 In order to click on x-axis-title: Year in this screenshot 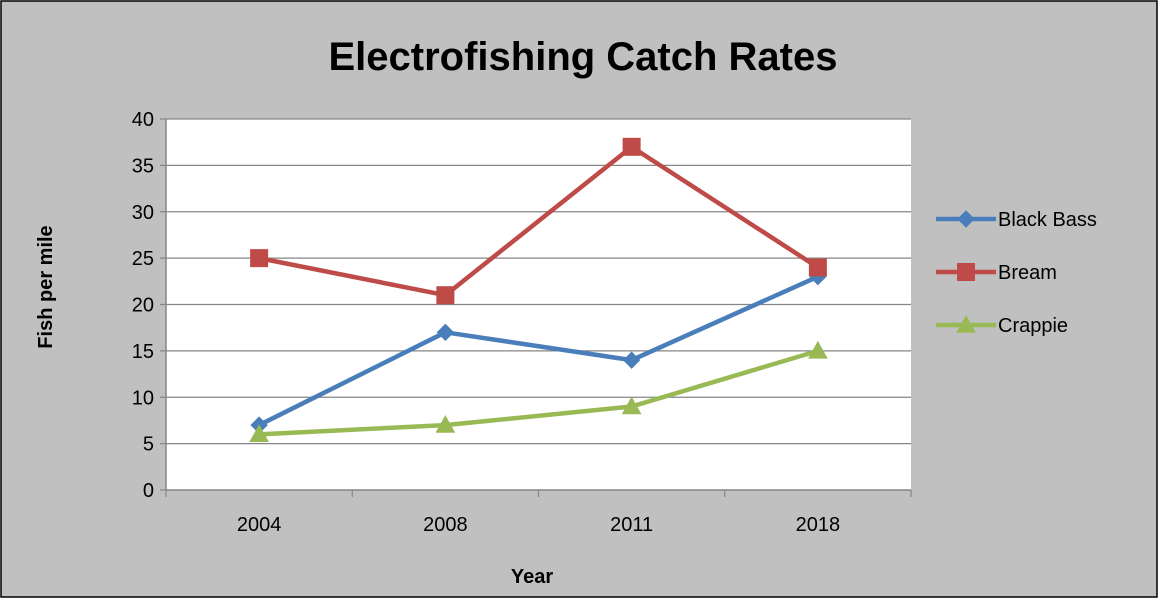, I will do `click(532, 577)`.